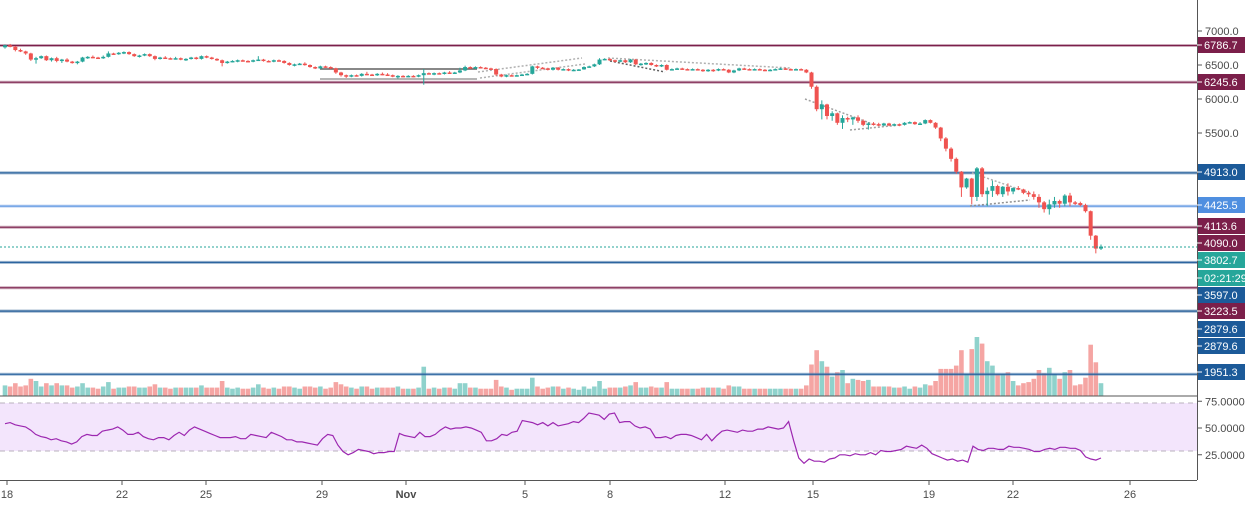 This screenshot has width=1247, height=505. I want to click on price-tag: 3802.7, so click(1221, 260).